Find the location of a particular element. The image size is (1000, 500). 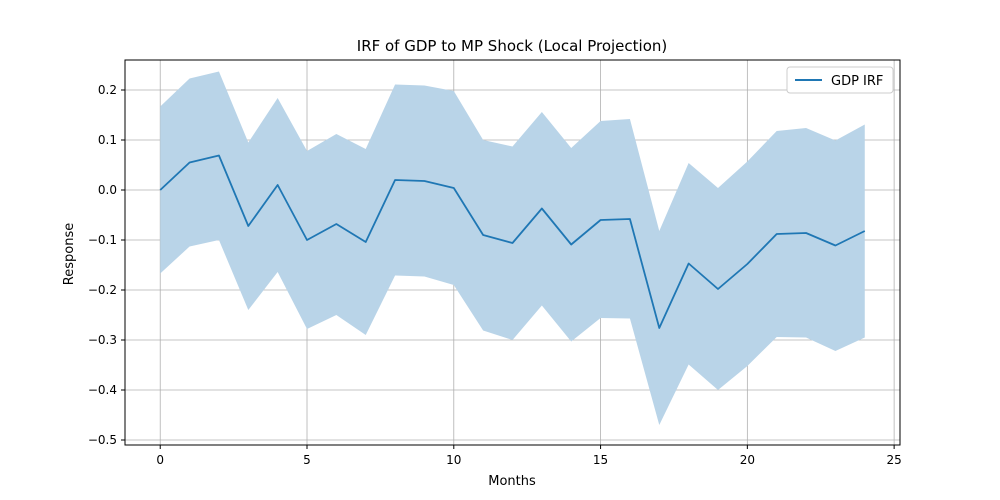

y-tick-label: −0.1 is located at coordinates (102, 240).